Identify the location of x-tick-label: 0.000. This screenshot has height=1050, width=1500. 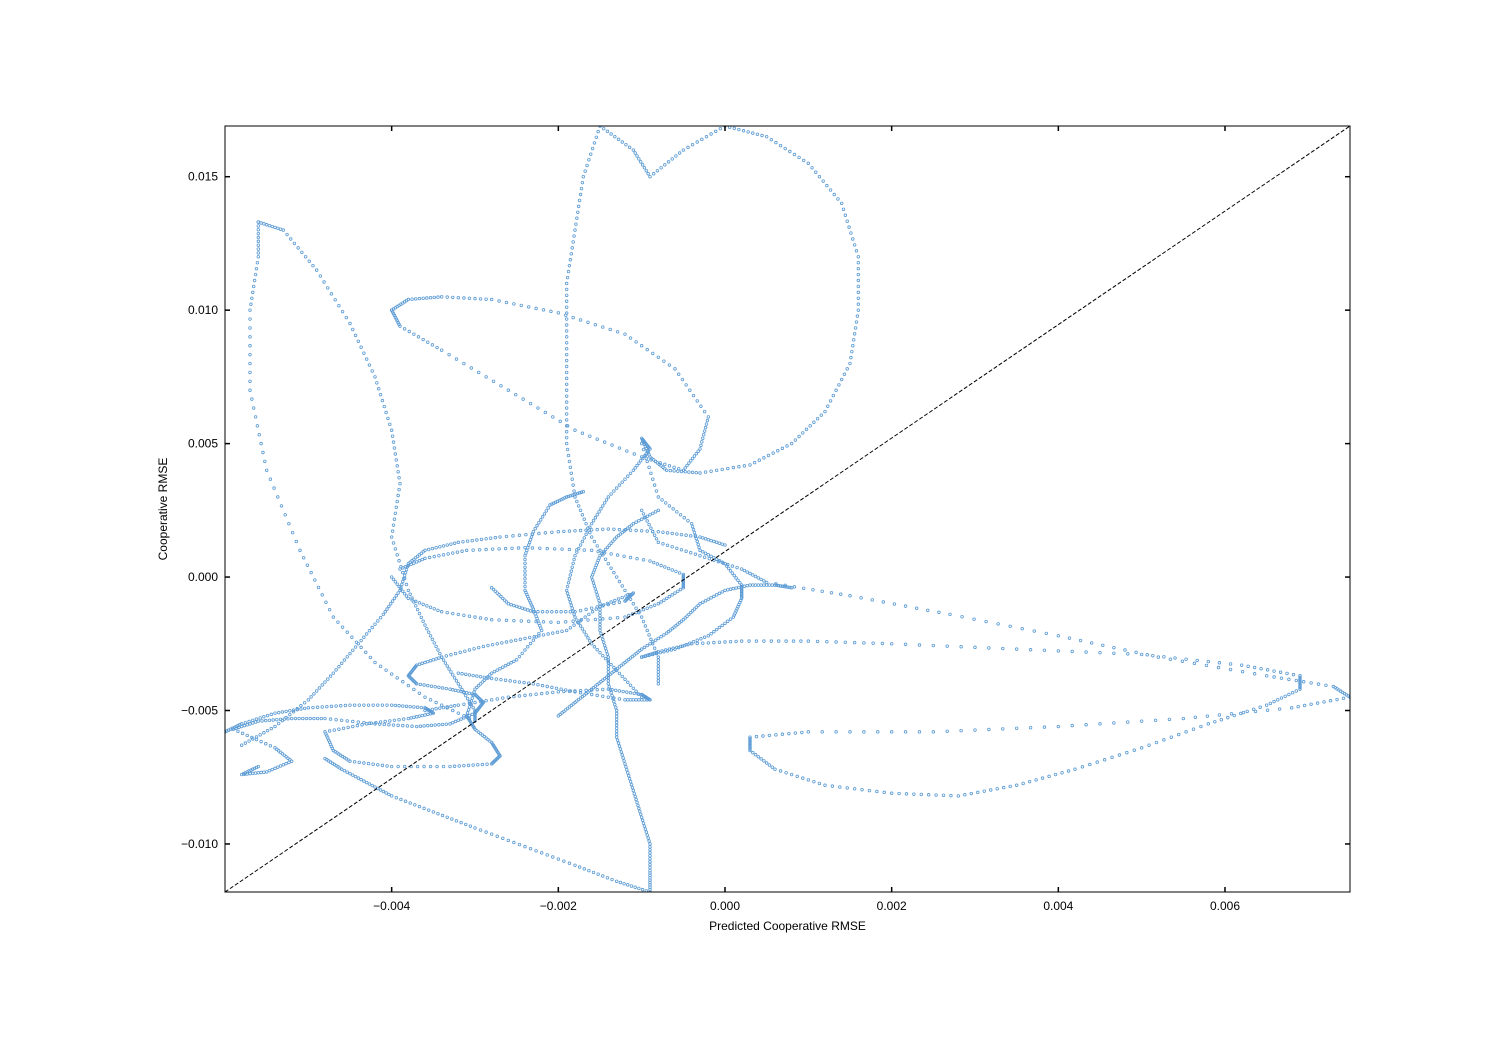
(725, 906).